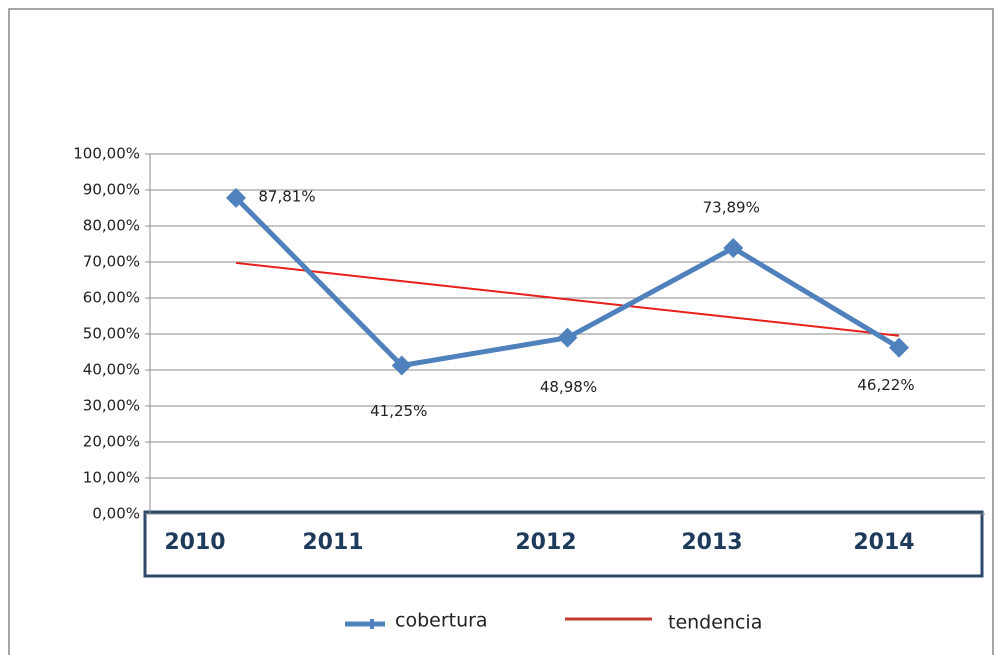  I want to click on x-tick-label: 2013, so click(711, 542).